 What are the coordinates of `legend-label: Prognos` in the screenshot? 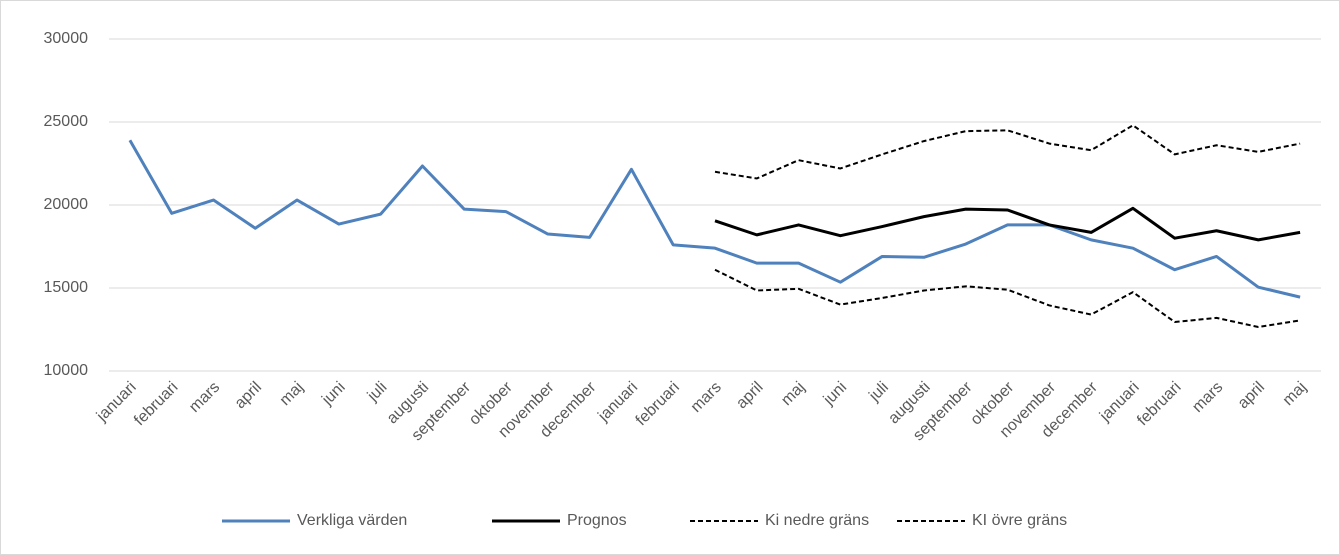 It's located at (597, 520).